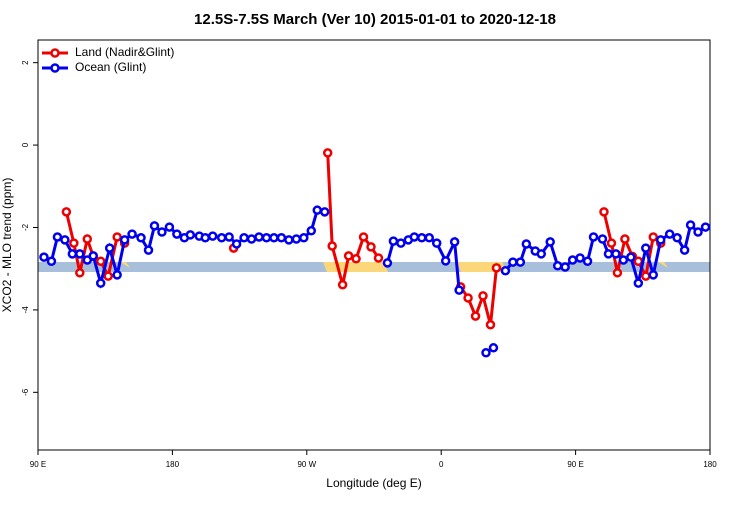  Describe the element at coordinates (110, 67) in the screenshot. I see `legend-label: Ocean (Glint)` at that location.